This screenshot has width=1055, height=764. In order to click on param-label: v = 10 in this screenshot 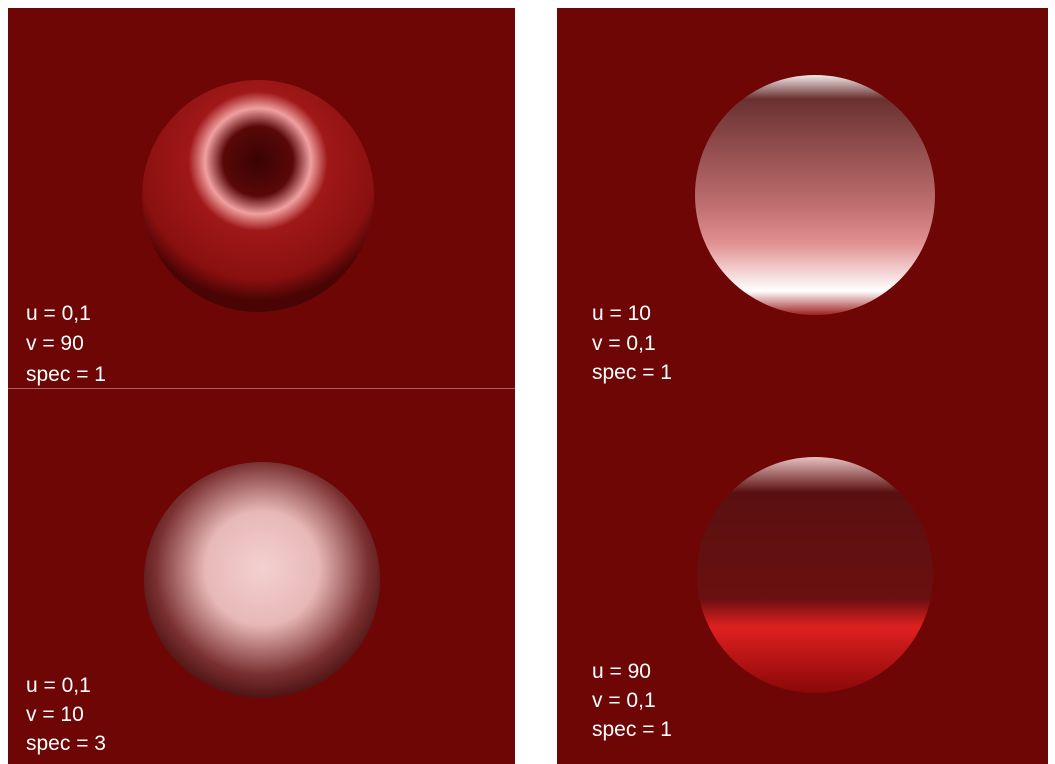, I will do `click(55, 714)`.